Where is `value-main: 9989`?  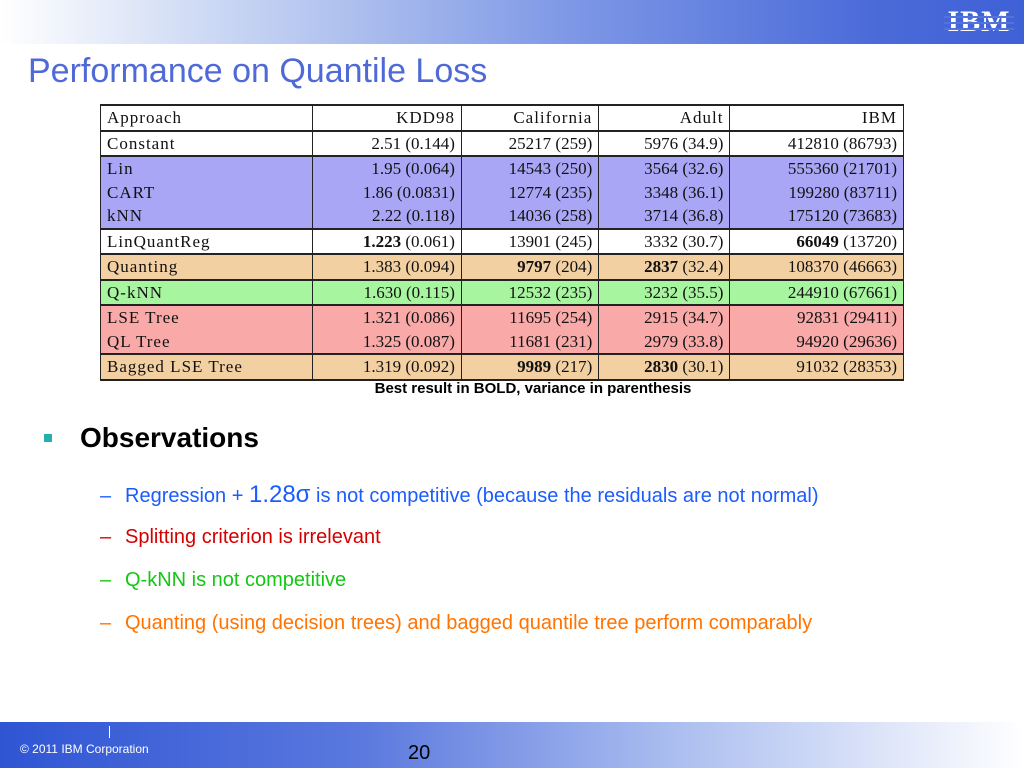
value-main: 9989 is located at coordinates (534, 367).